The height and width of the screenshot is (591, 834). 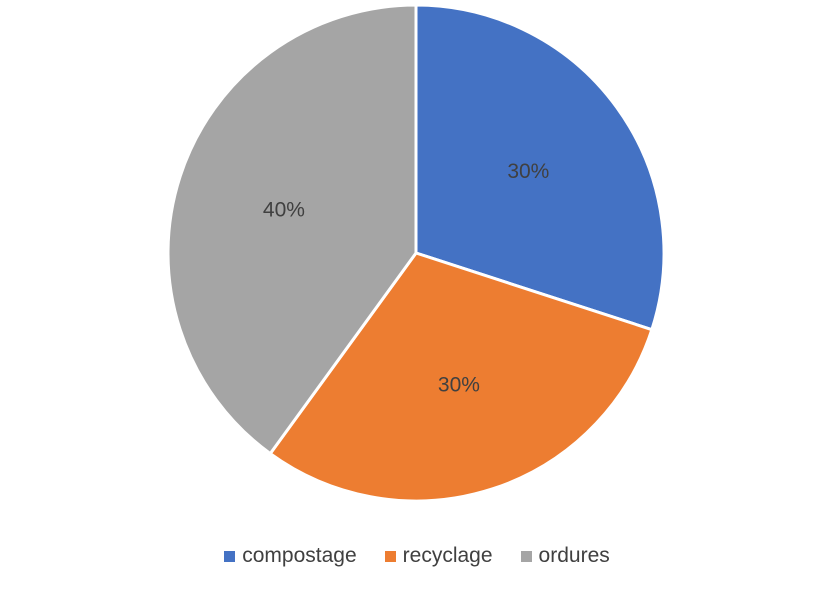 What do you see at coordinates (528, 171) in the screenshot?
I see `data-label-compostage: 30%` at bounding box center [528, 171].